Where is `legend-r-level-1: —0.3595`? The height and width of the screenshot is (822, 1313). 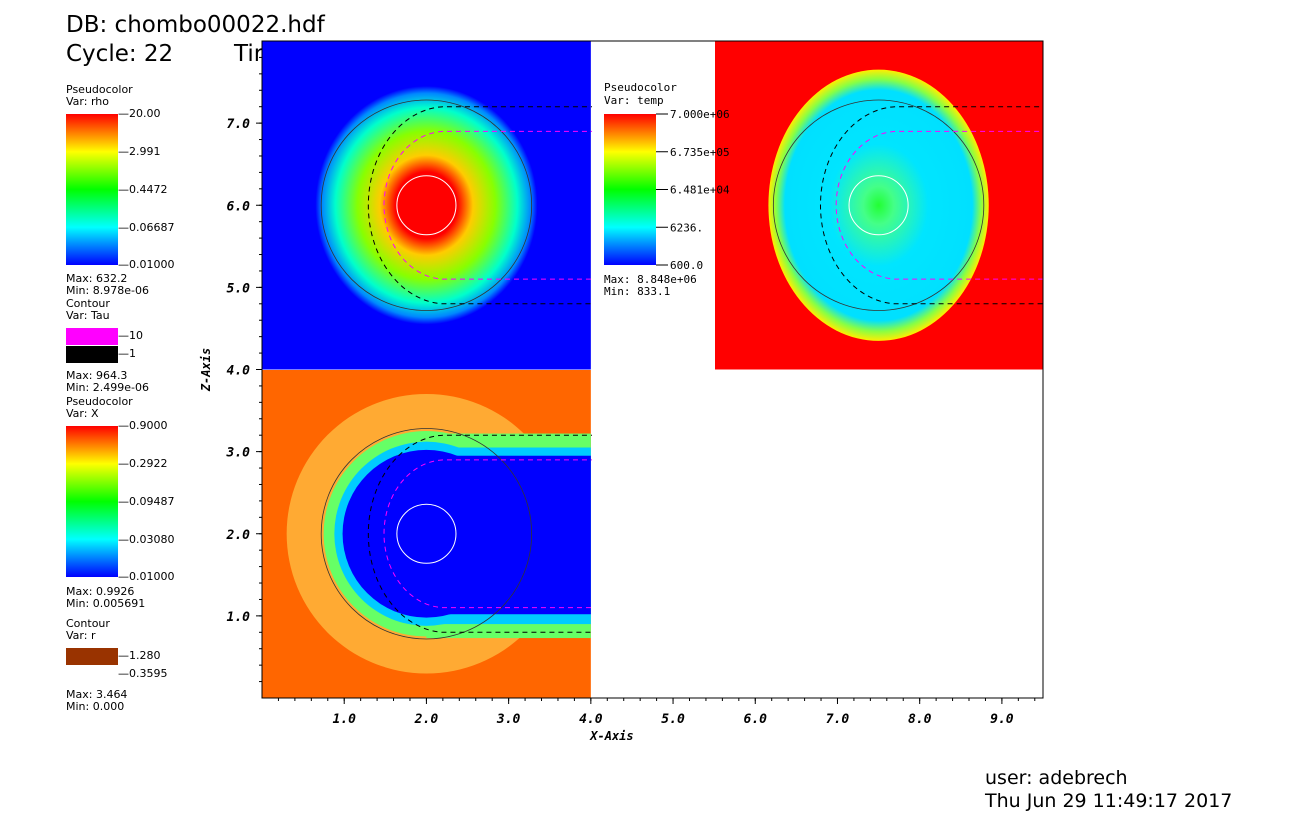 legend-r-level-1: —0.3595 is located at coordinates (143, 673).